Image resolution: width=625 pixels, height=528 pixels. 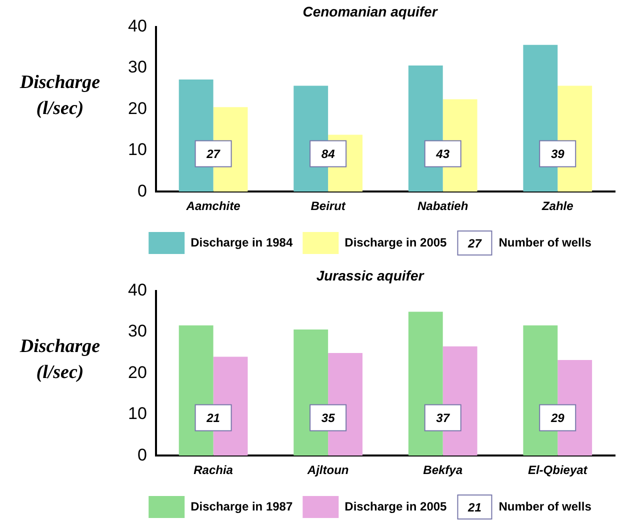 I want to click on annotation: 39, so click(x=557, y=154).